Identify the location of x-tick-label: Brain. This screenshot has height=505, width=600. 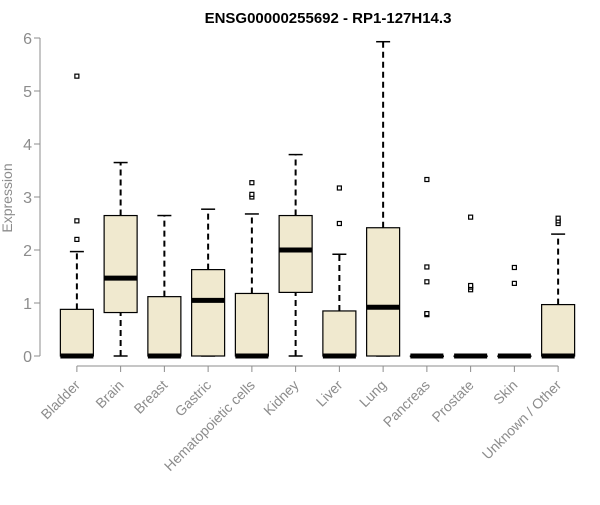
(109, 394).